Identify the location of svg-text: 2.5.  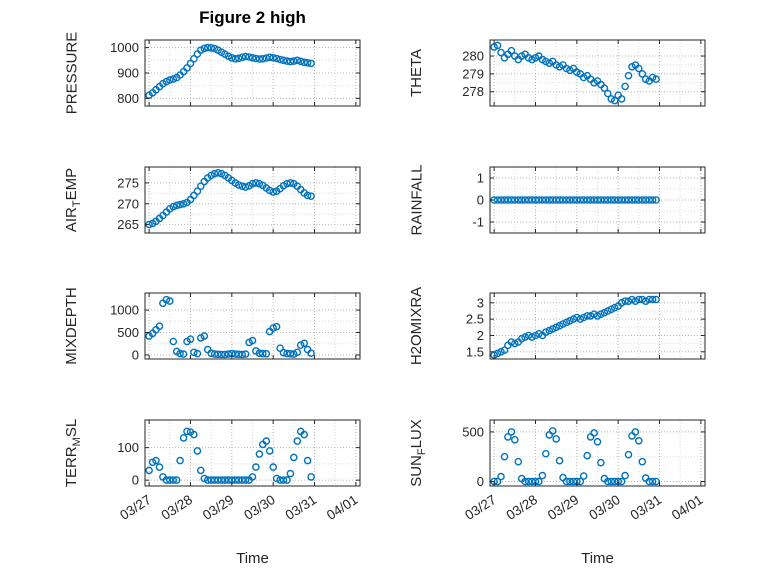
(475, 319).